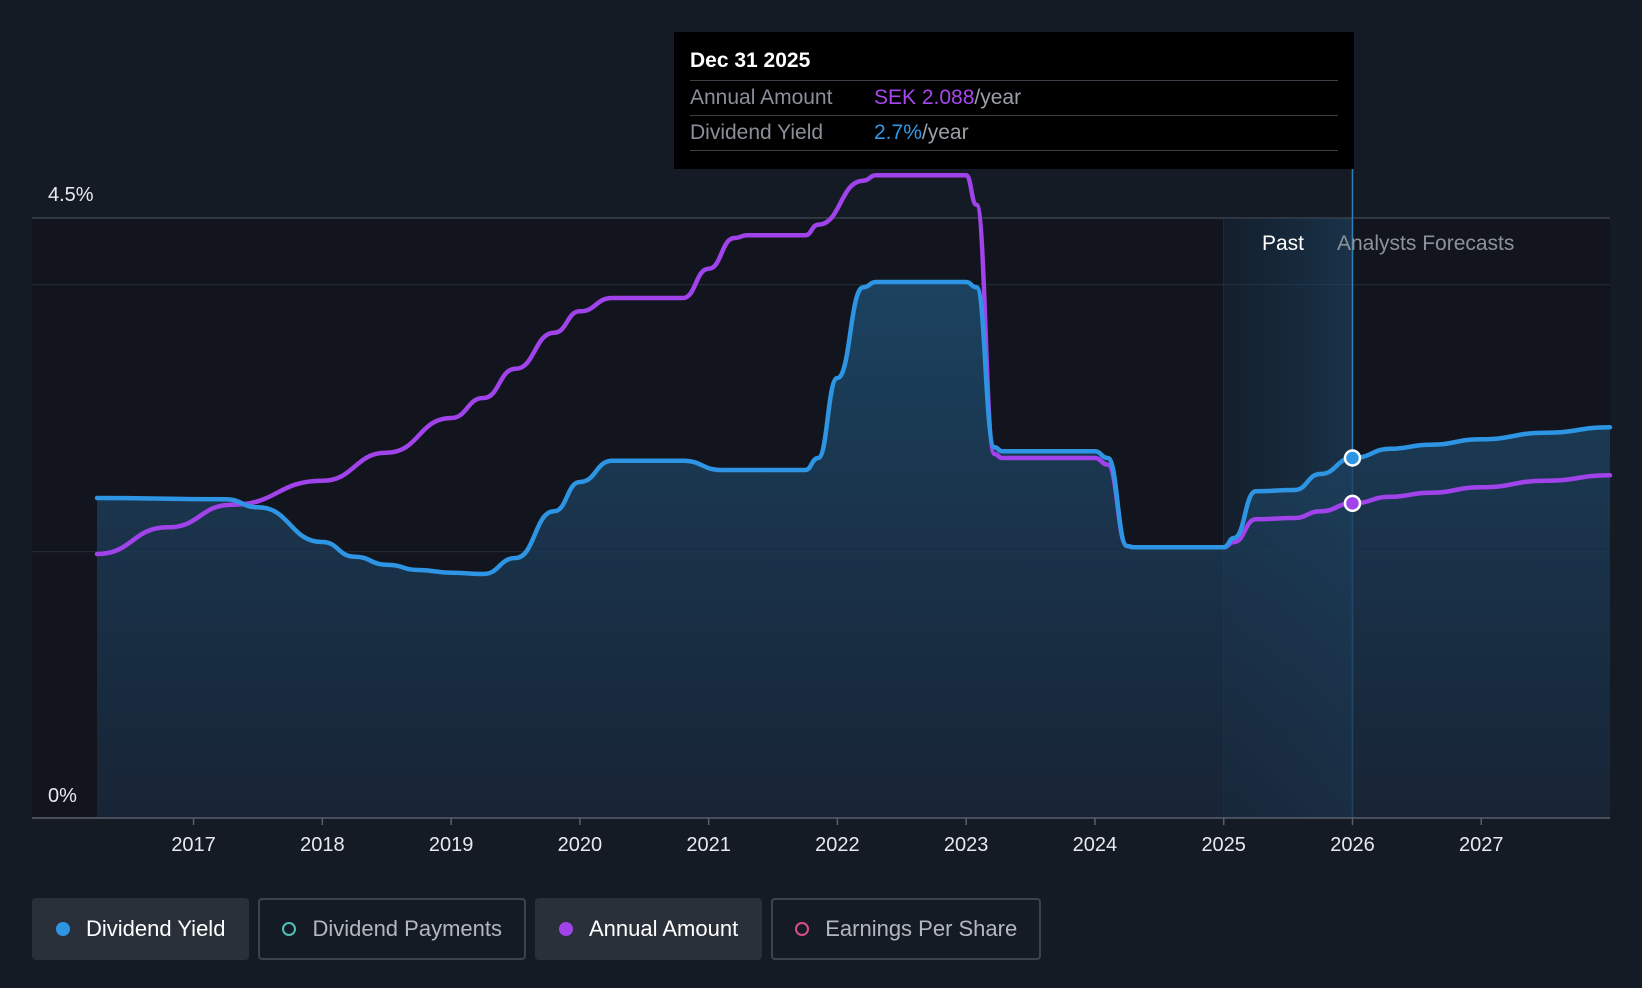 This screenshot has height=988, width=1642. Describe the element at coordinates (945, 132) in the screenshot. I see `tooltip-dividend-yield-unit: /year` at that location.